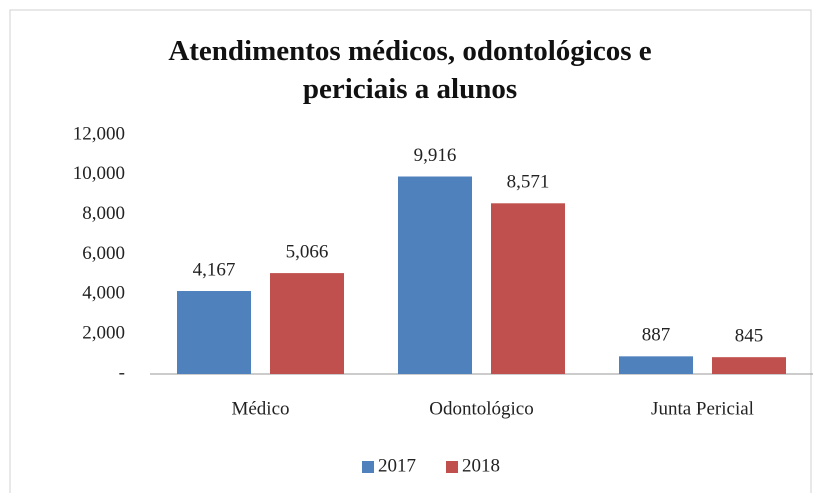 The width and height of the screenshot is (814, 493). I want to click on y-tick-label: 4,000, so click(103, 293).